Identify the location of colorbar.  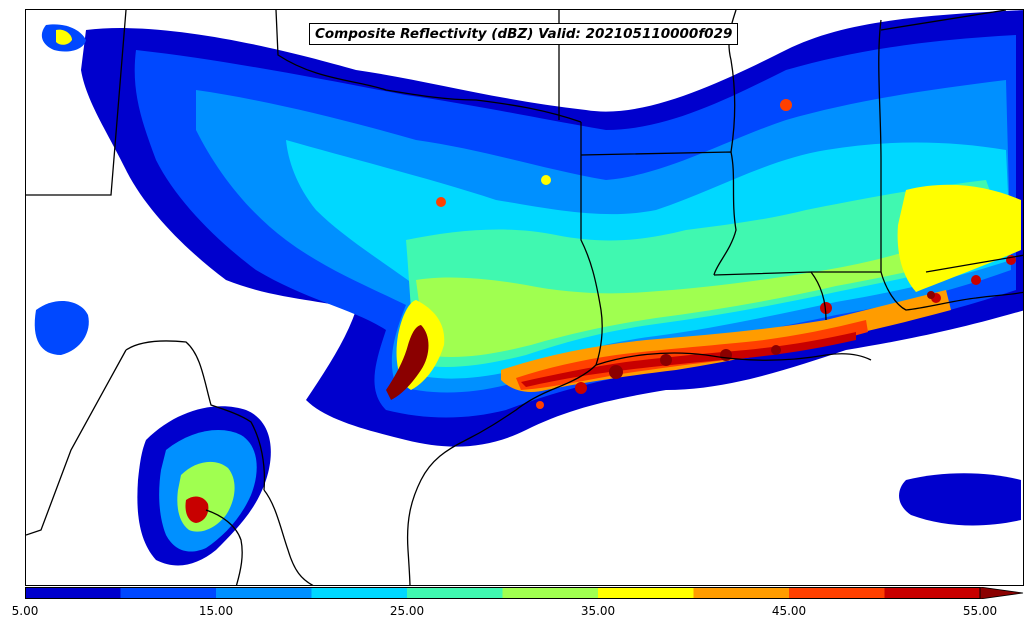
(524, 593).